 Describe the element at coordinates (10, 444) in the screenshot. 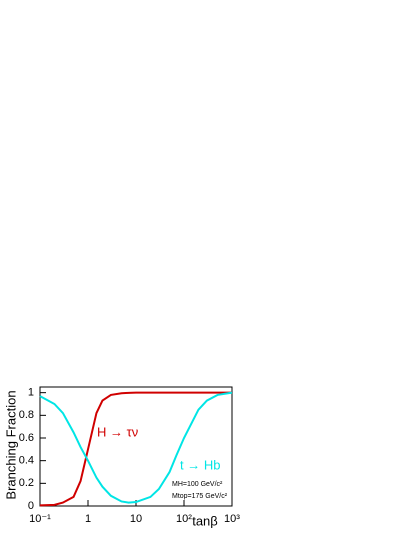

I see `y-axis-label: Branching Fraction` at that location.